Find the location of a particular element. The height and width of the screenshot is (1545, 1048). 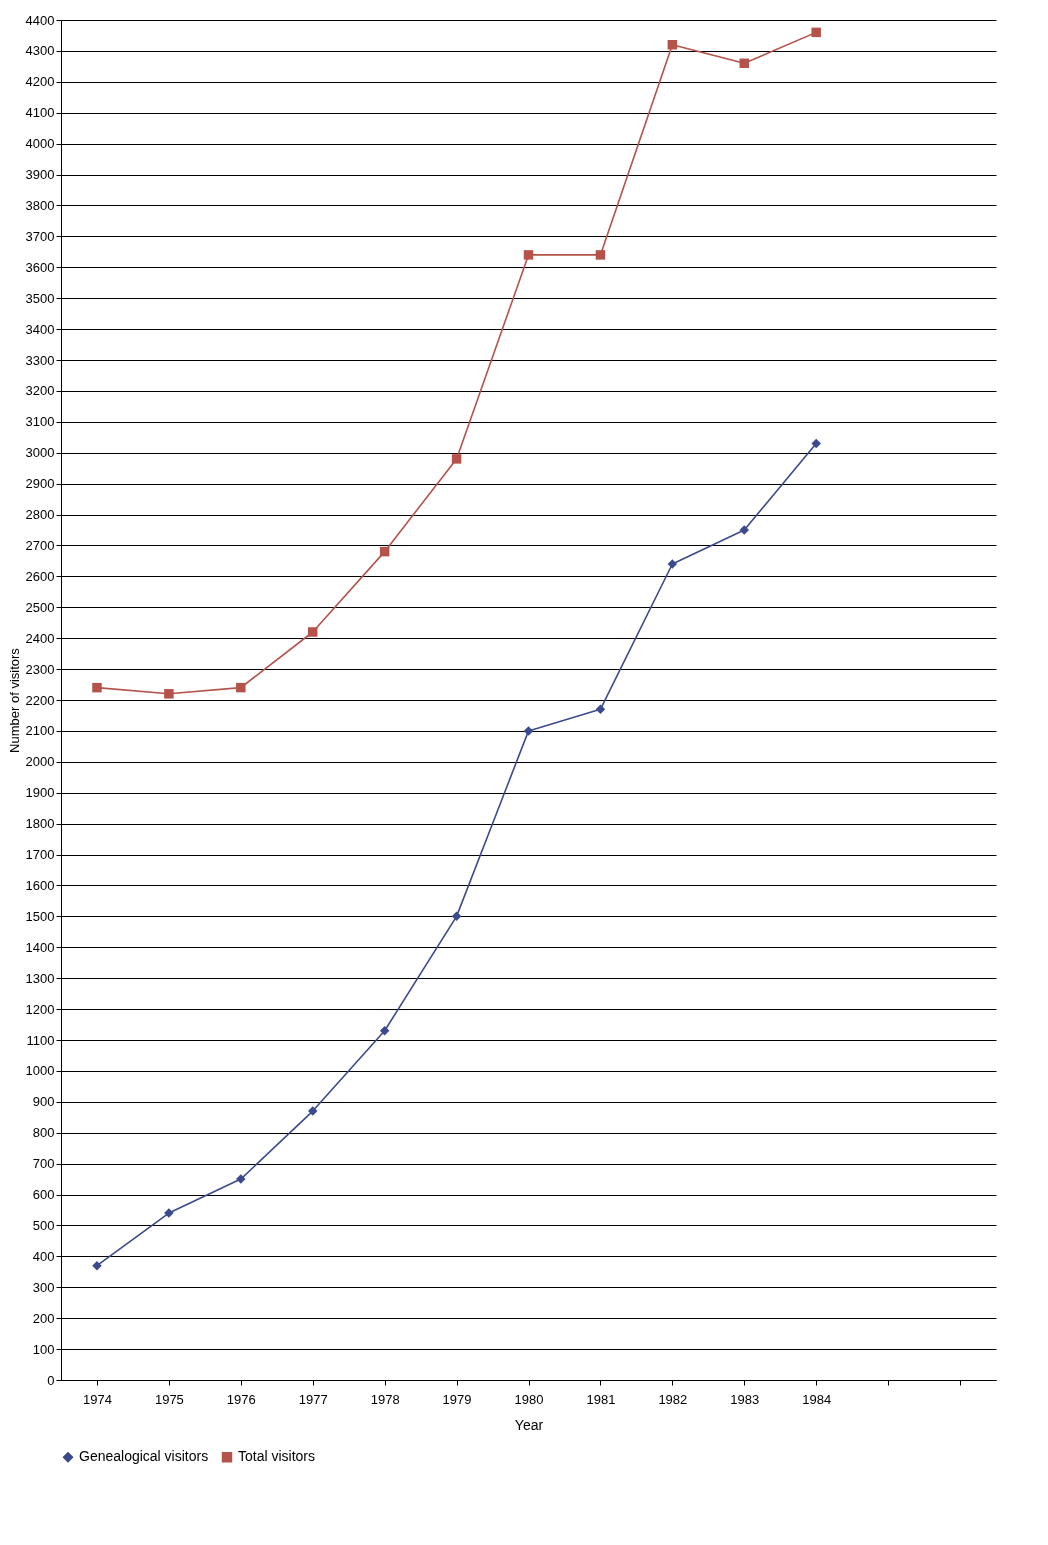

y-tick-label: 3500 is located at coordinates (40, 298).